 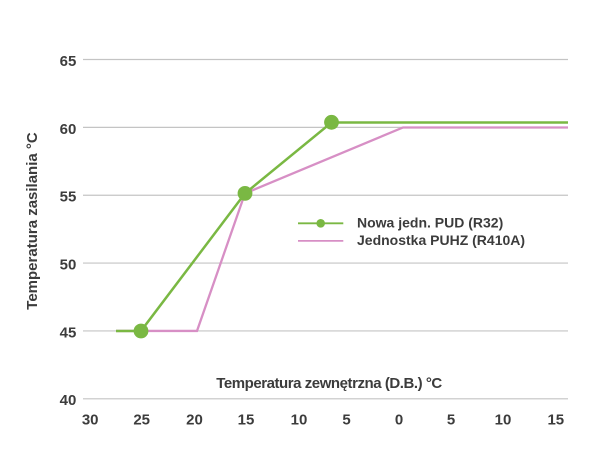 I want to click on svg-text: 20, so click(x=194, y=419).